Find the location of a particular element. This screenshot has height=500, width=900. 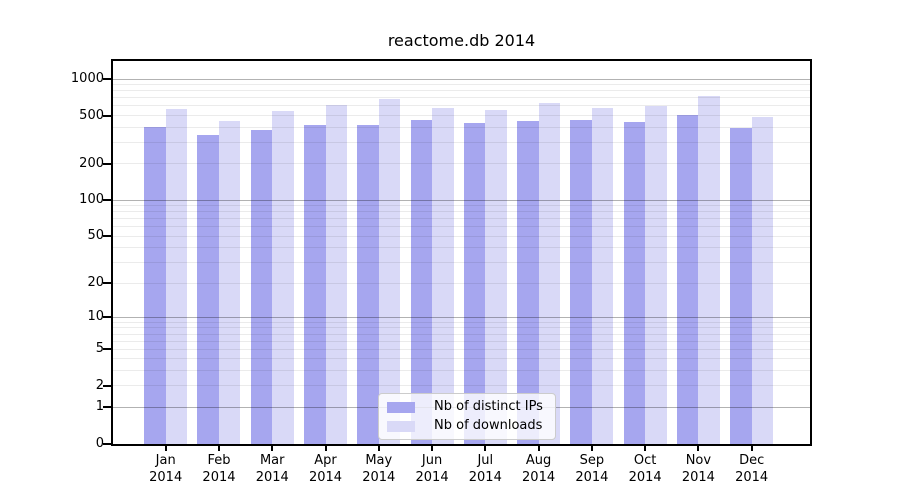

bar-mar-downloads is located at coordinates (283, 277).